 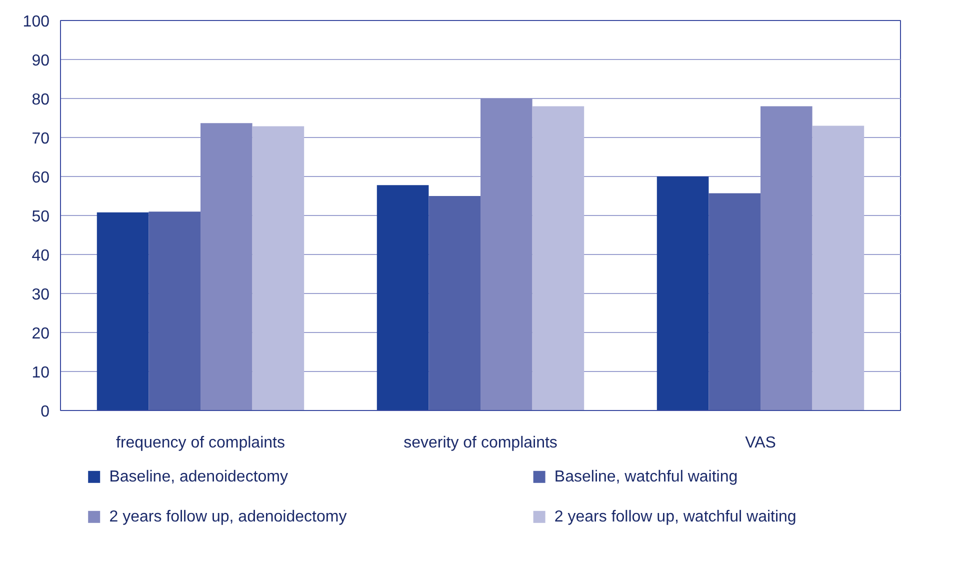 What do you see at coordinates (41, 295) in the screenshot?
I see `y-tick-label: 30` at bounding box center [41, 295].